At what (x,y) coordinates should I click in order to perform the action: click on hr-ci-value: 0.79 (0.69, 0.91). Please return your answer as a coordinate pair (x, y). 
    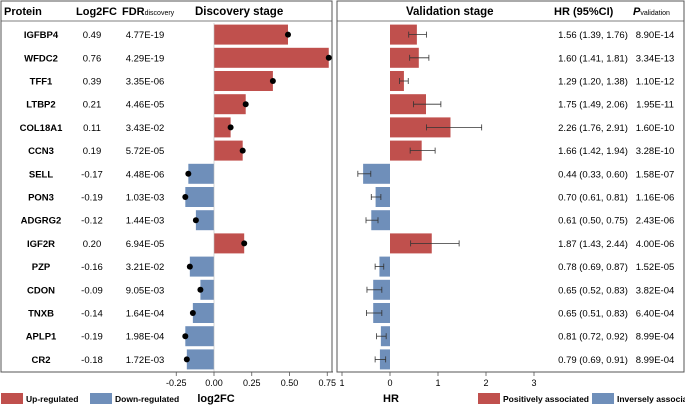
    Looking at the image, I should click on (593, 360).